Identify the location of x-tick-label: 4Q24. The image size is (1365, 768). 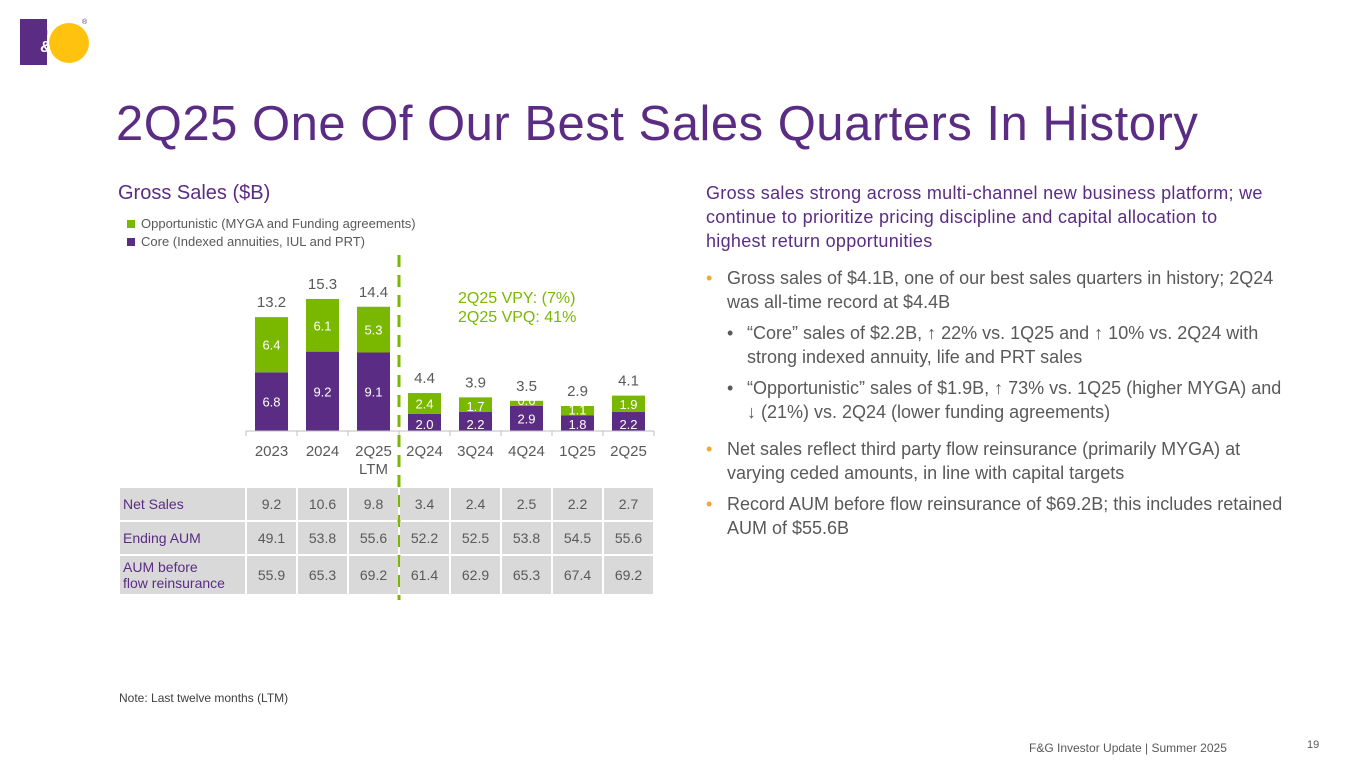
(526, 451).